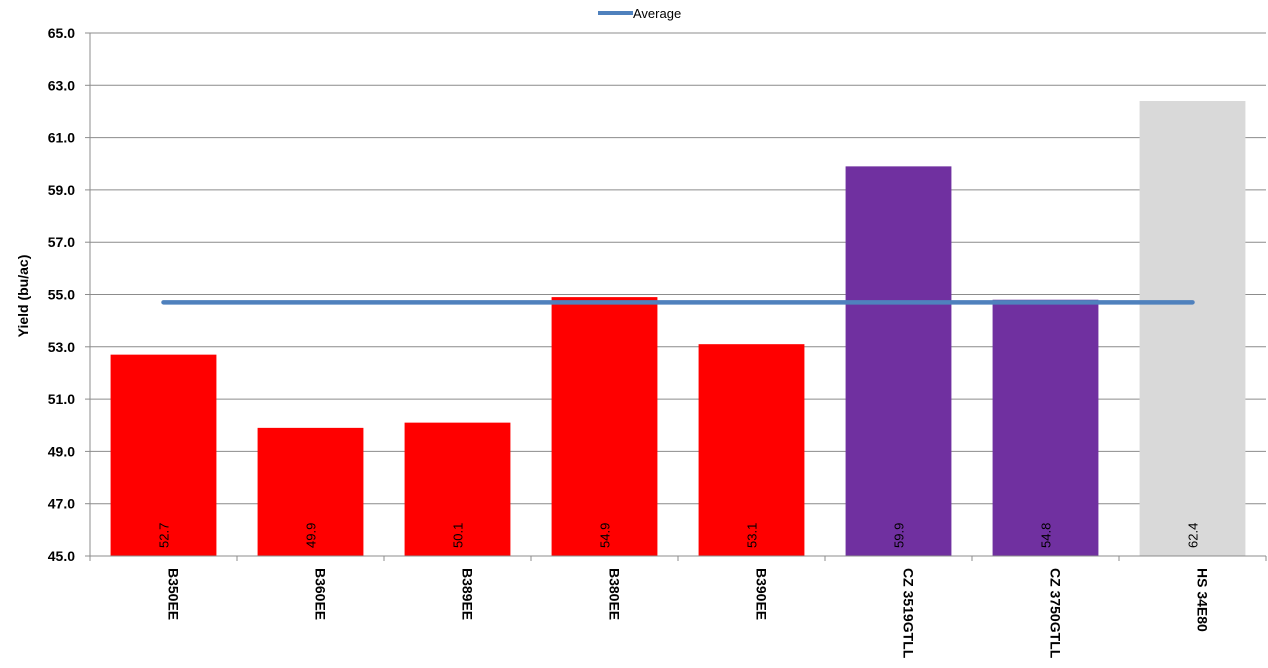 The height and width of the screenshot is (668, 1268). What do you see at coordinates (1046, 535) in the screenshot?
I see `bar-value-label: 54.8` at bounding box center [1046, 535].